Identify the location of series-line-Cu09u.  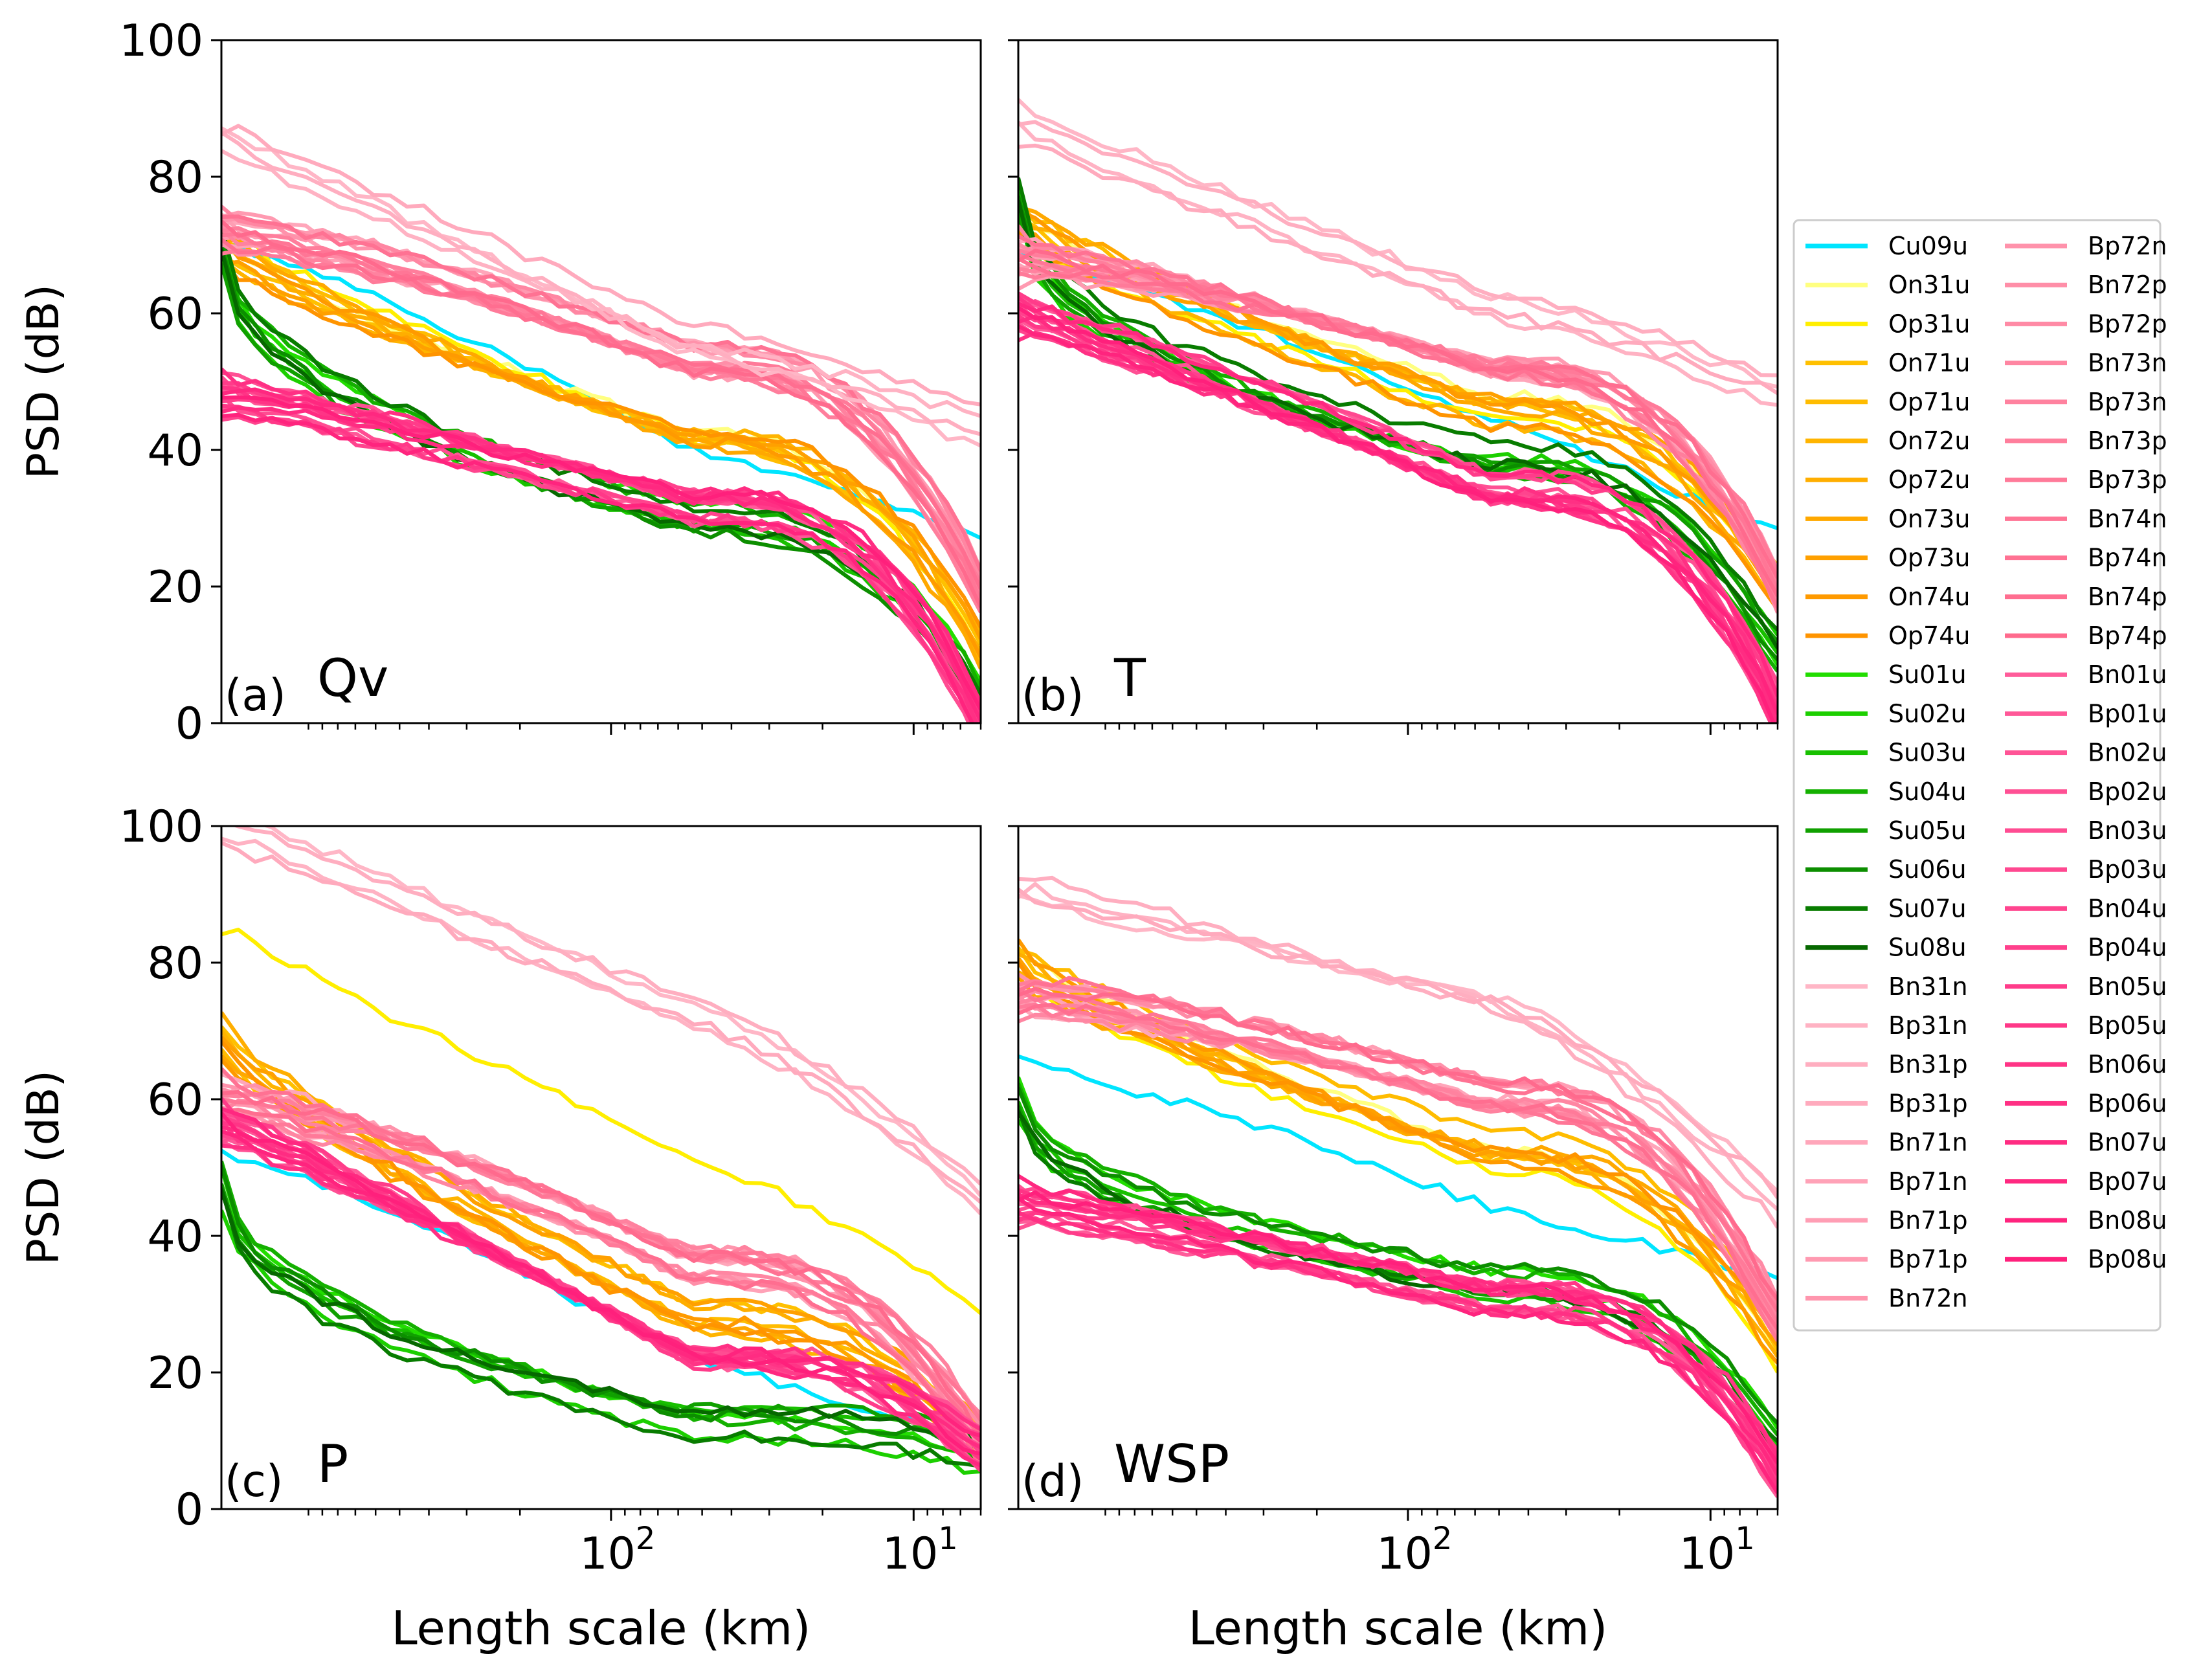
(1398, 1167).